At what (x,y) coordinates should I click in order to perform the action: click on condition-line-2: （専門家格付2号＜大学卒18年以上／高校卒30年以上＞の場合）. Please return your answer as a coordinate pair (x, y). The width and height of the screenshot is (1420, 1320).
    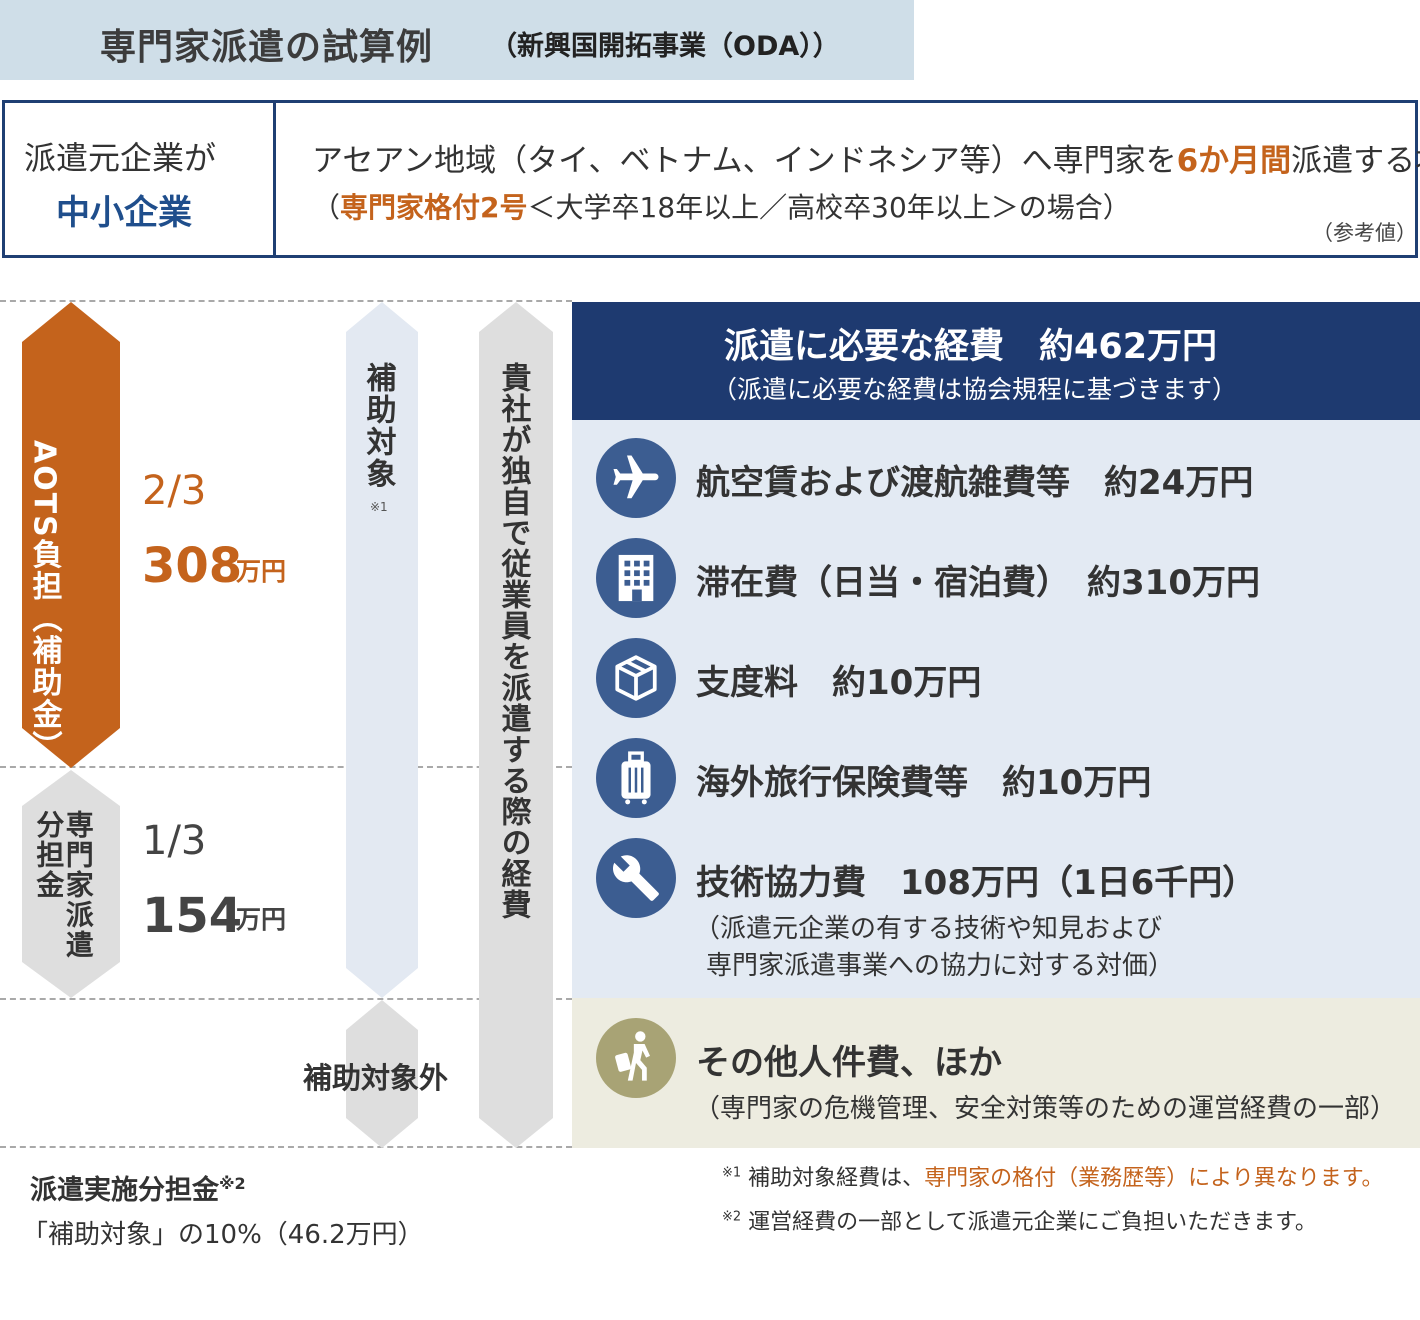
    Looking at the image, I should click on (721, 207).